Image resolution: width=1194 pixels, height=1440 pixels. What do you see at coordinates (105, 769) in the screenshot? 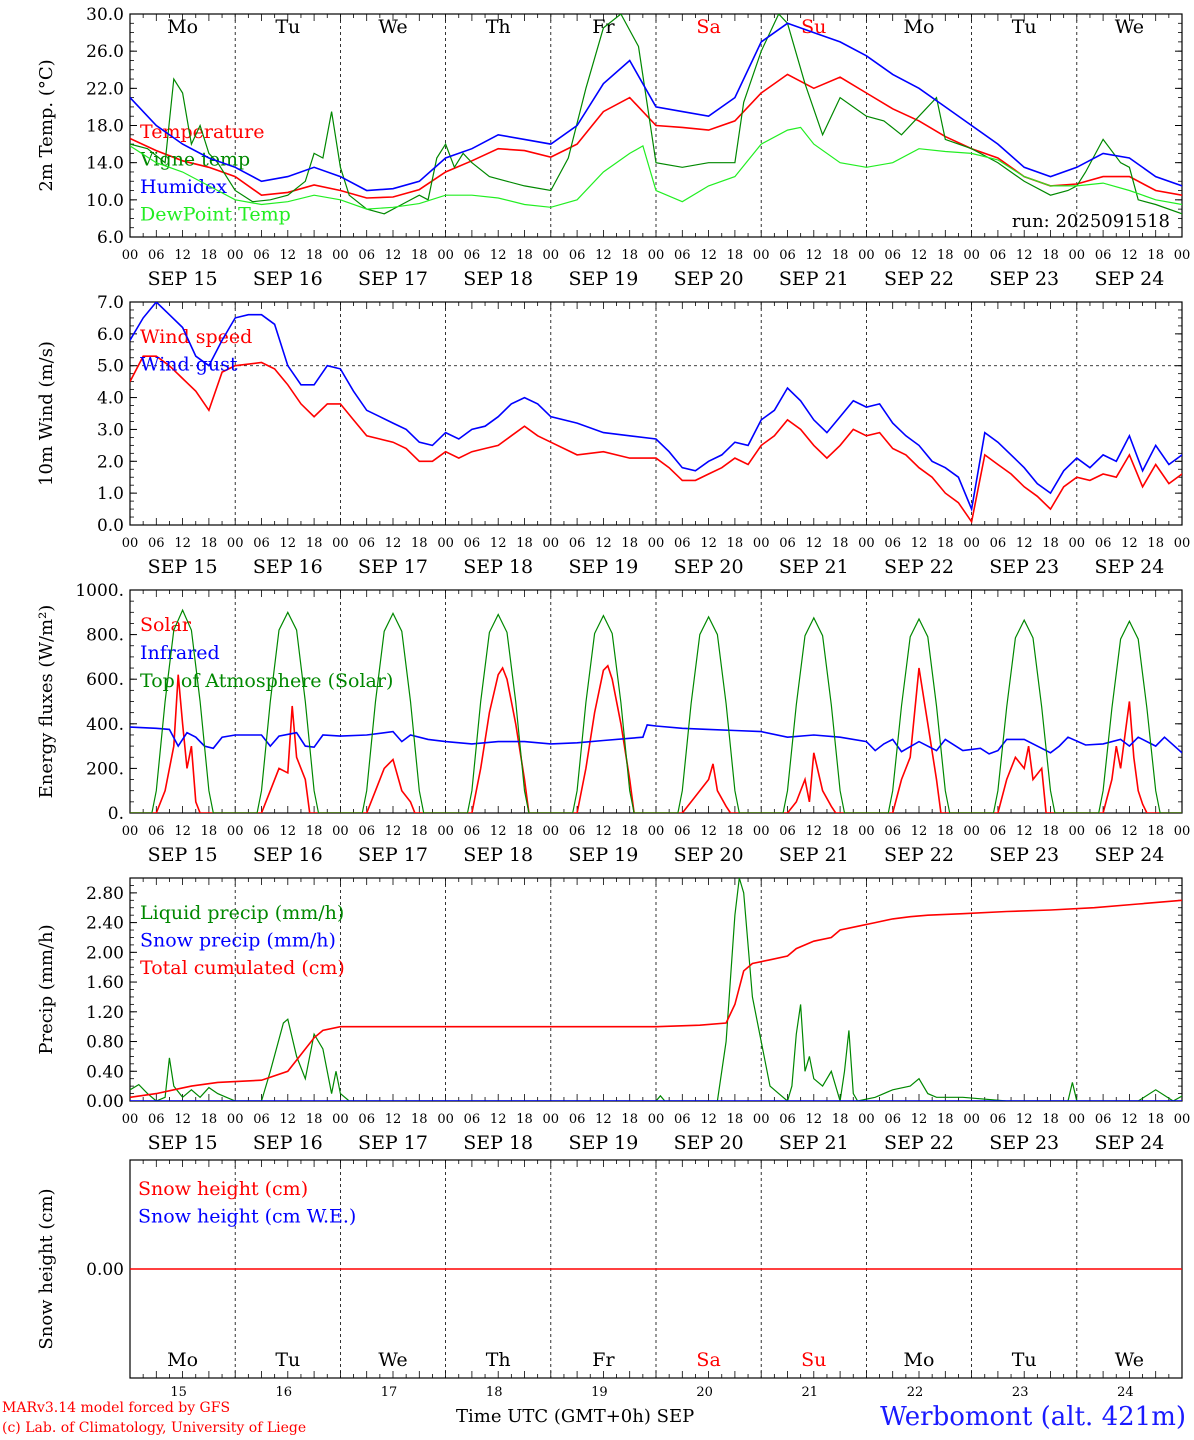
I see `y-tick-label: 200.` at bounding box center [105, 769].